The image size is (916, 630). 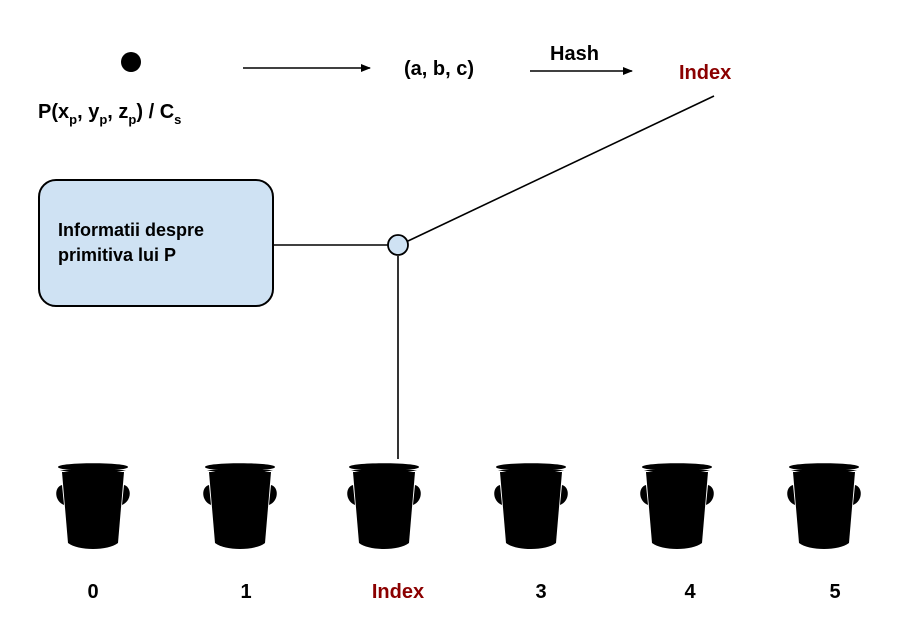 What do you see at coordinates (690, 592) in the screenshot?
I see `bucket-label: 4` at bounding box center [690, 592].